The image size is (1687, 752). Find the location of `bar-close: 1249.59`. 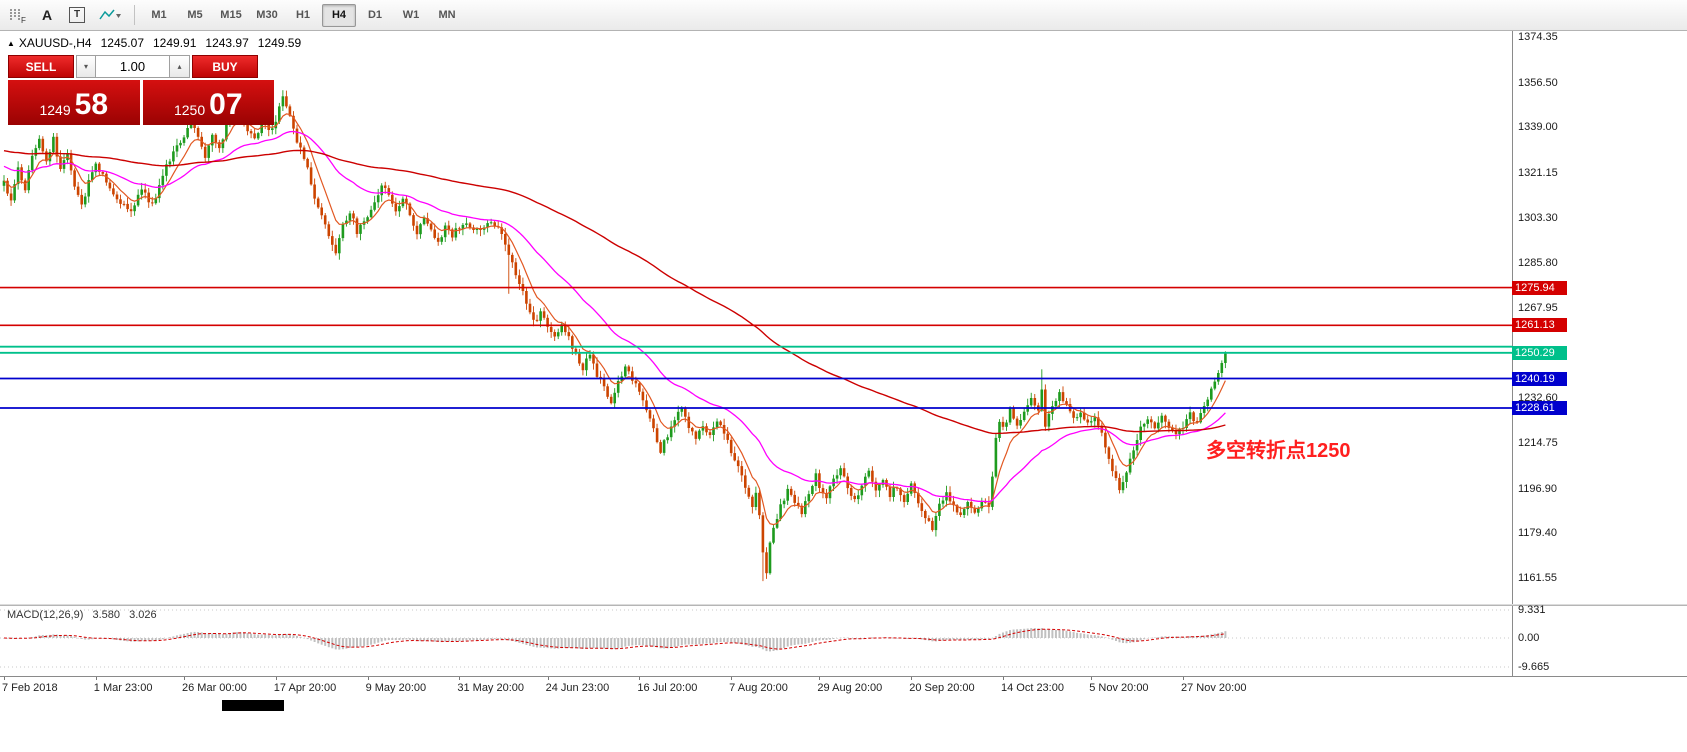

bar-close: 1249.59 is located at coordinates (279, 43).